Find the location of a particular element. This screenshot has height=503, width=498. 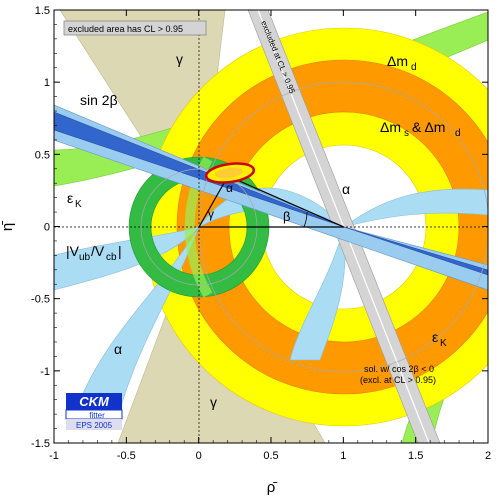

alpha-label-right: α is located at coordinates (346, 189).